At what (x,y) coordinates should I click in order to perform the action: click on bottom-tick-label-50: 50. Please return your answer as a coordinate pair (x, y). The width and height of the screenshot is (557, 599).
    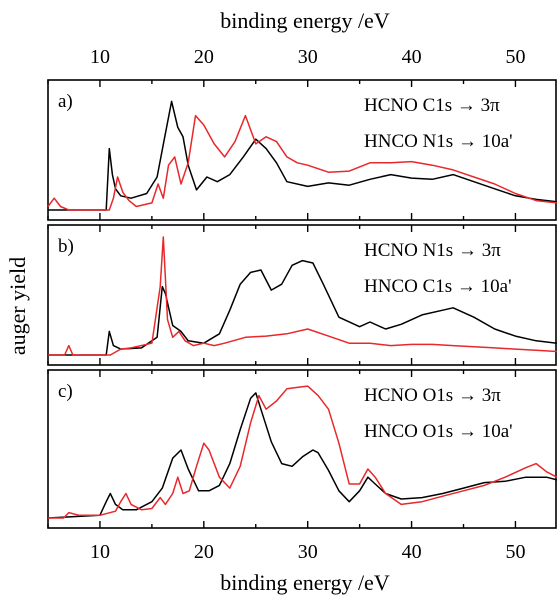
    Looking at the image, I should click on (515, 552).